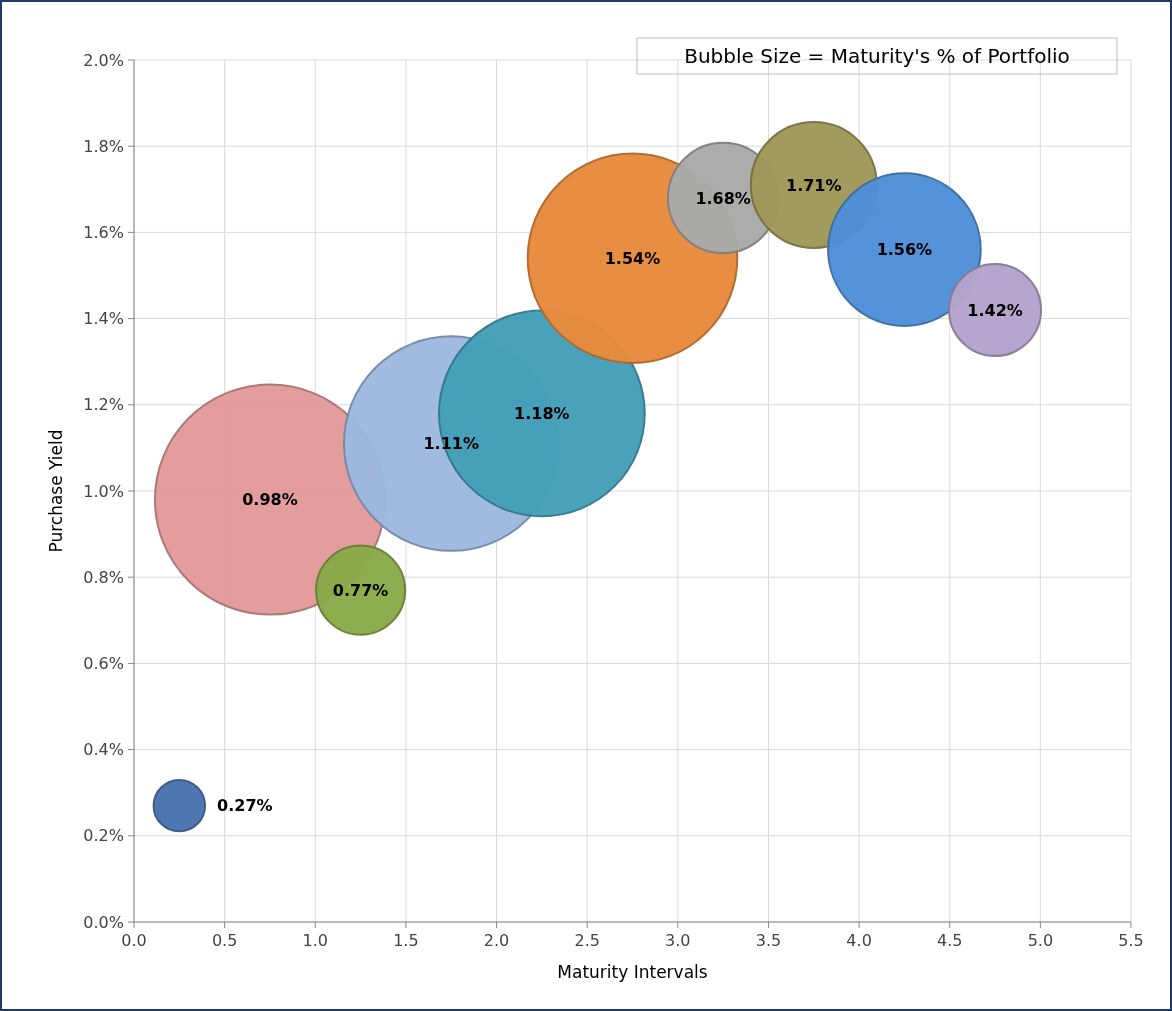 Image resolution: width=1172 pixels, height=1011 pixels. Describe the element at coordinates (103, 319) in the screenshot. I see `y-tick-label: 1.4%` at that location.